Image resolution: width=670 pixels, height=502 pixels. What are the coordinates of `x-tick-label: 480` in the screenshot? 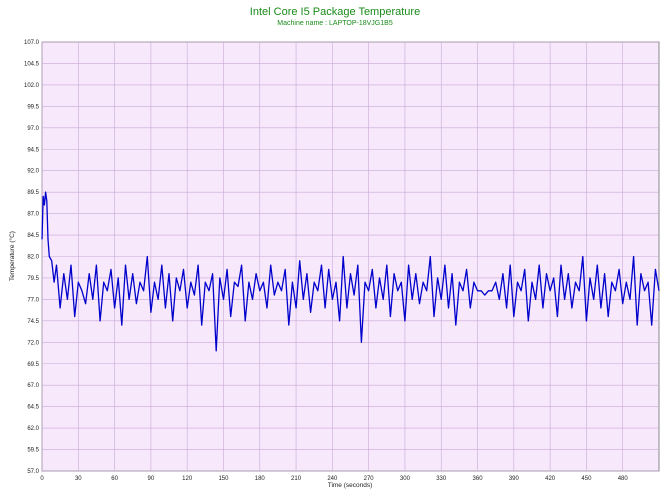 It's located at (623, 479).